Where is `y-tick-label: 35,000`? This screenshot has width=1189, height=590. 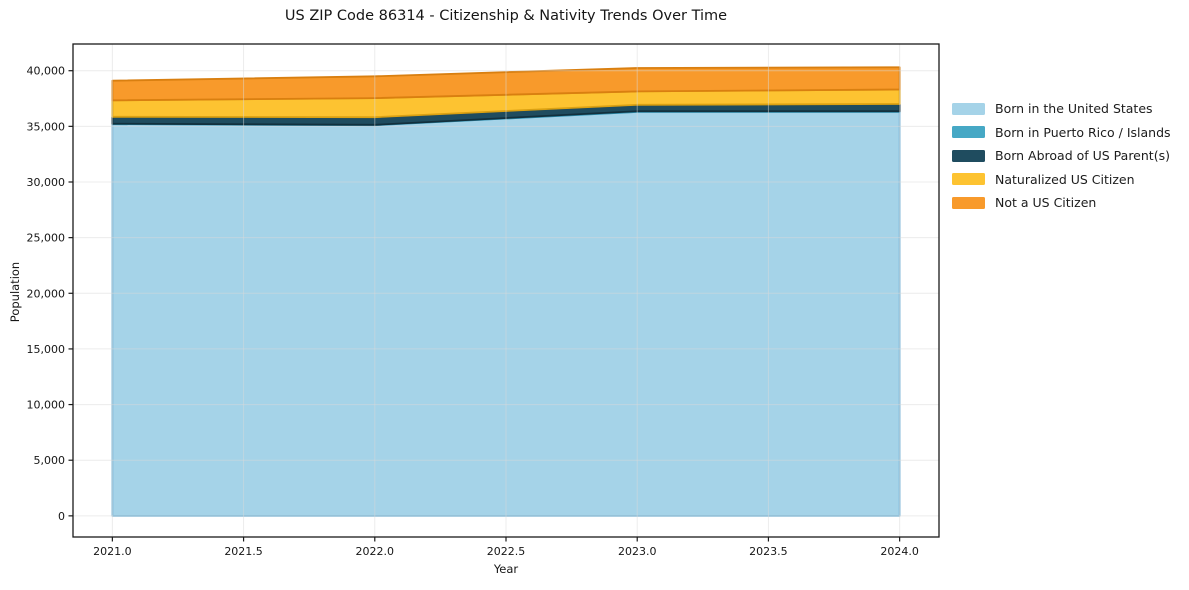 y-tick-label: 35,000 is located at coordinates (46, 126).